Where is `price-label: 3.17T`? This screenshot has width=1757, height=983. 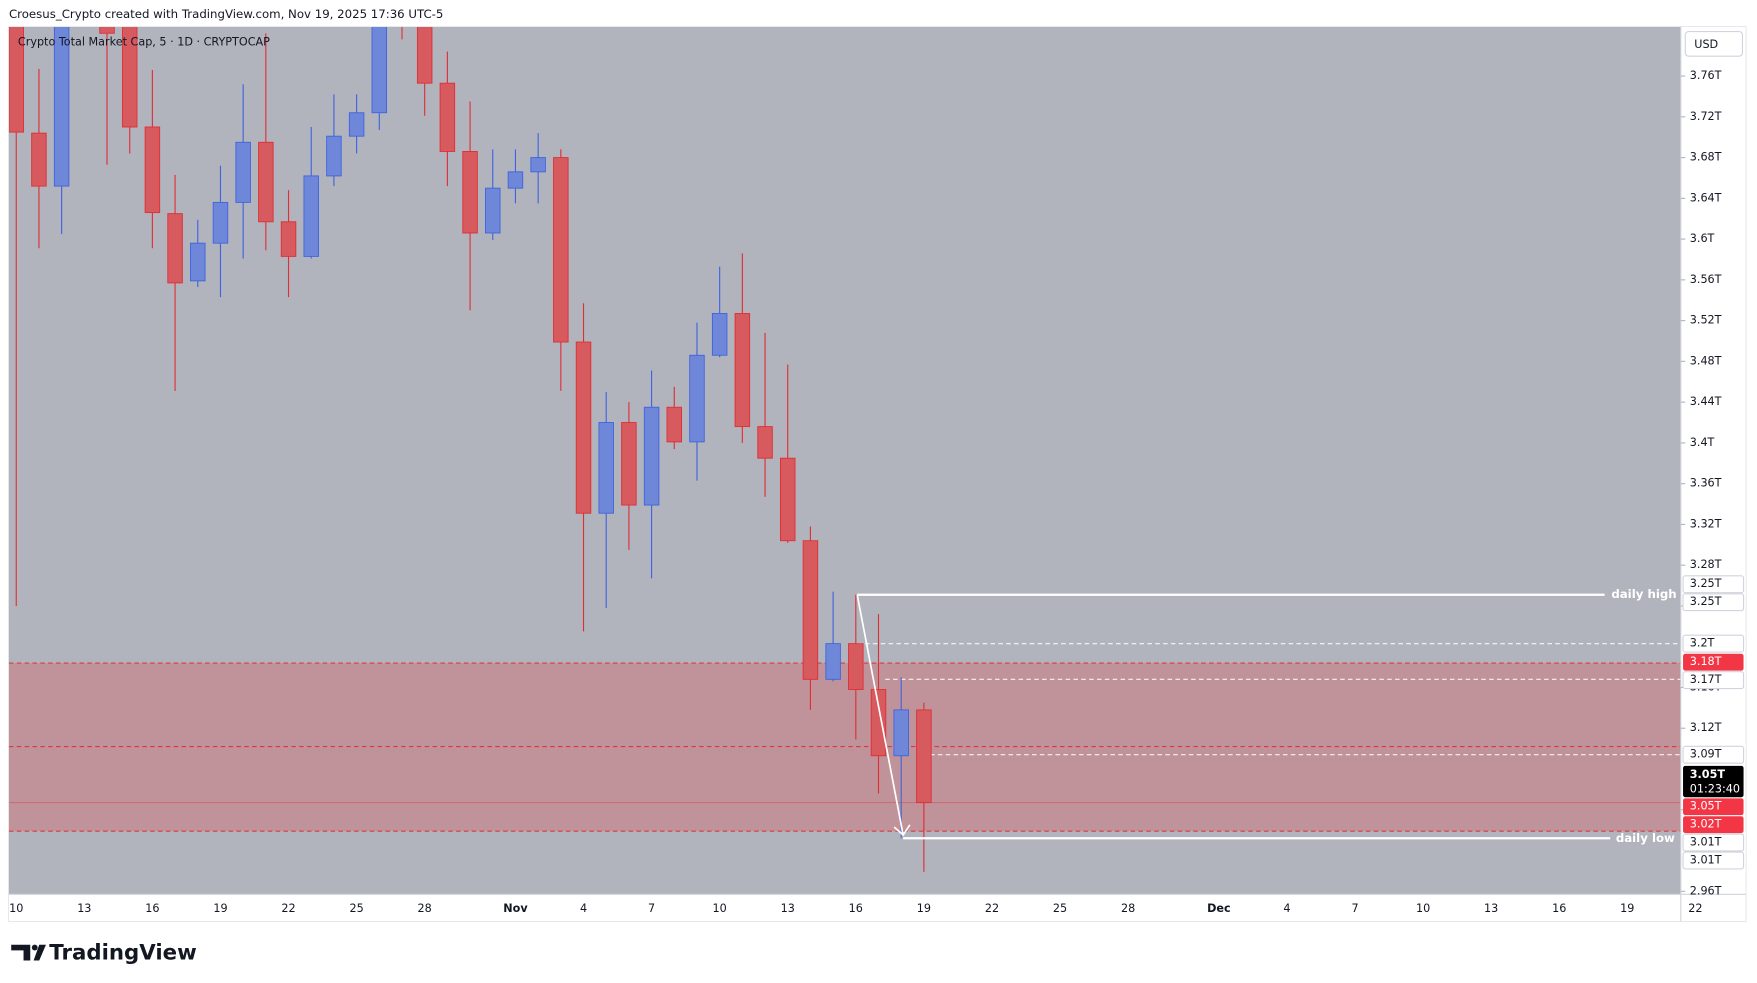 price-label: 3.17T is located at coordinates (1706, 679).